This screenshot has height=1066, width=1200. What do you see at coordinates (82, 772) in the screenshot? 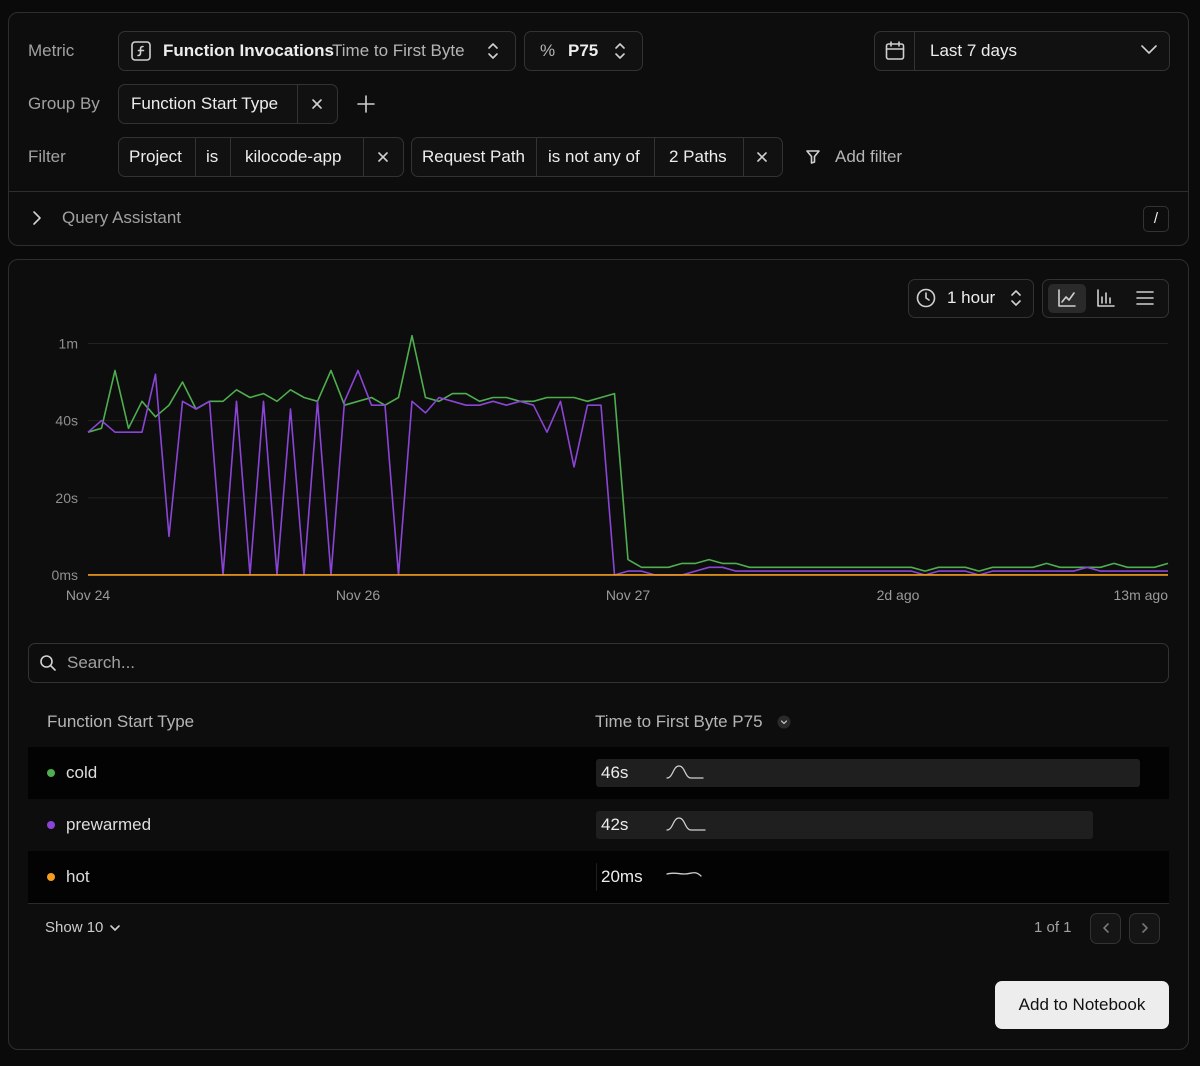
I see `row-label: cold` at bounding box center [82, 772].